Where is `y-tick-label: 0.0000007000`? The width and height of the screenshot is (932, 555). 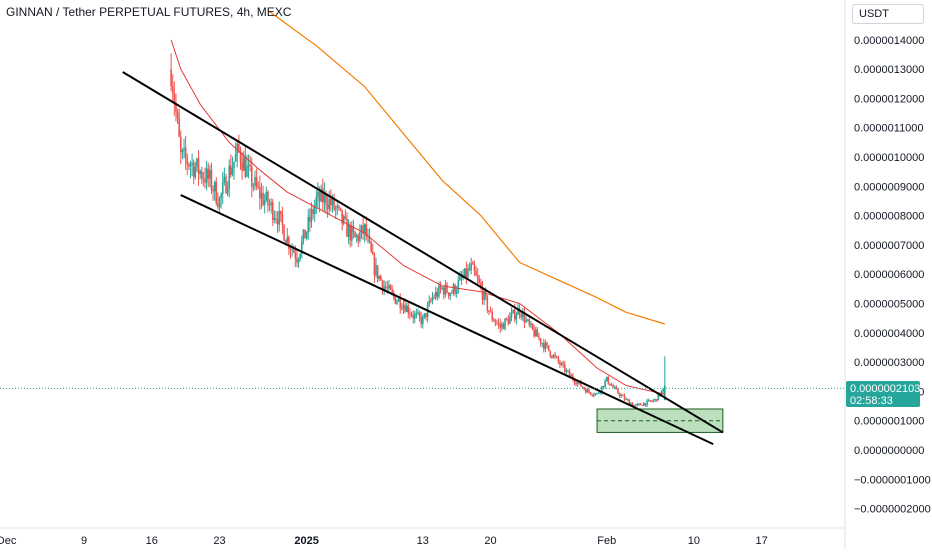
y-tick-label: 0.0000007000 is located at coordinates (889, 246).